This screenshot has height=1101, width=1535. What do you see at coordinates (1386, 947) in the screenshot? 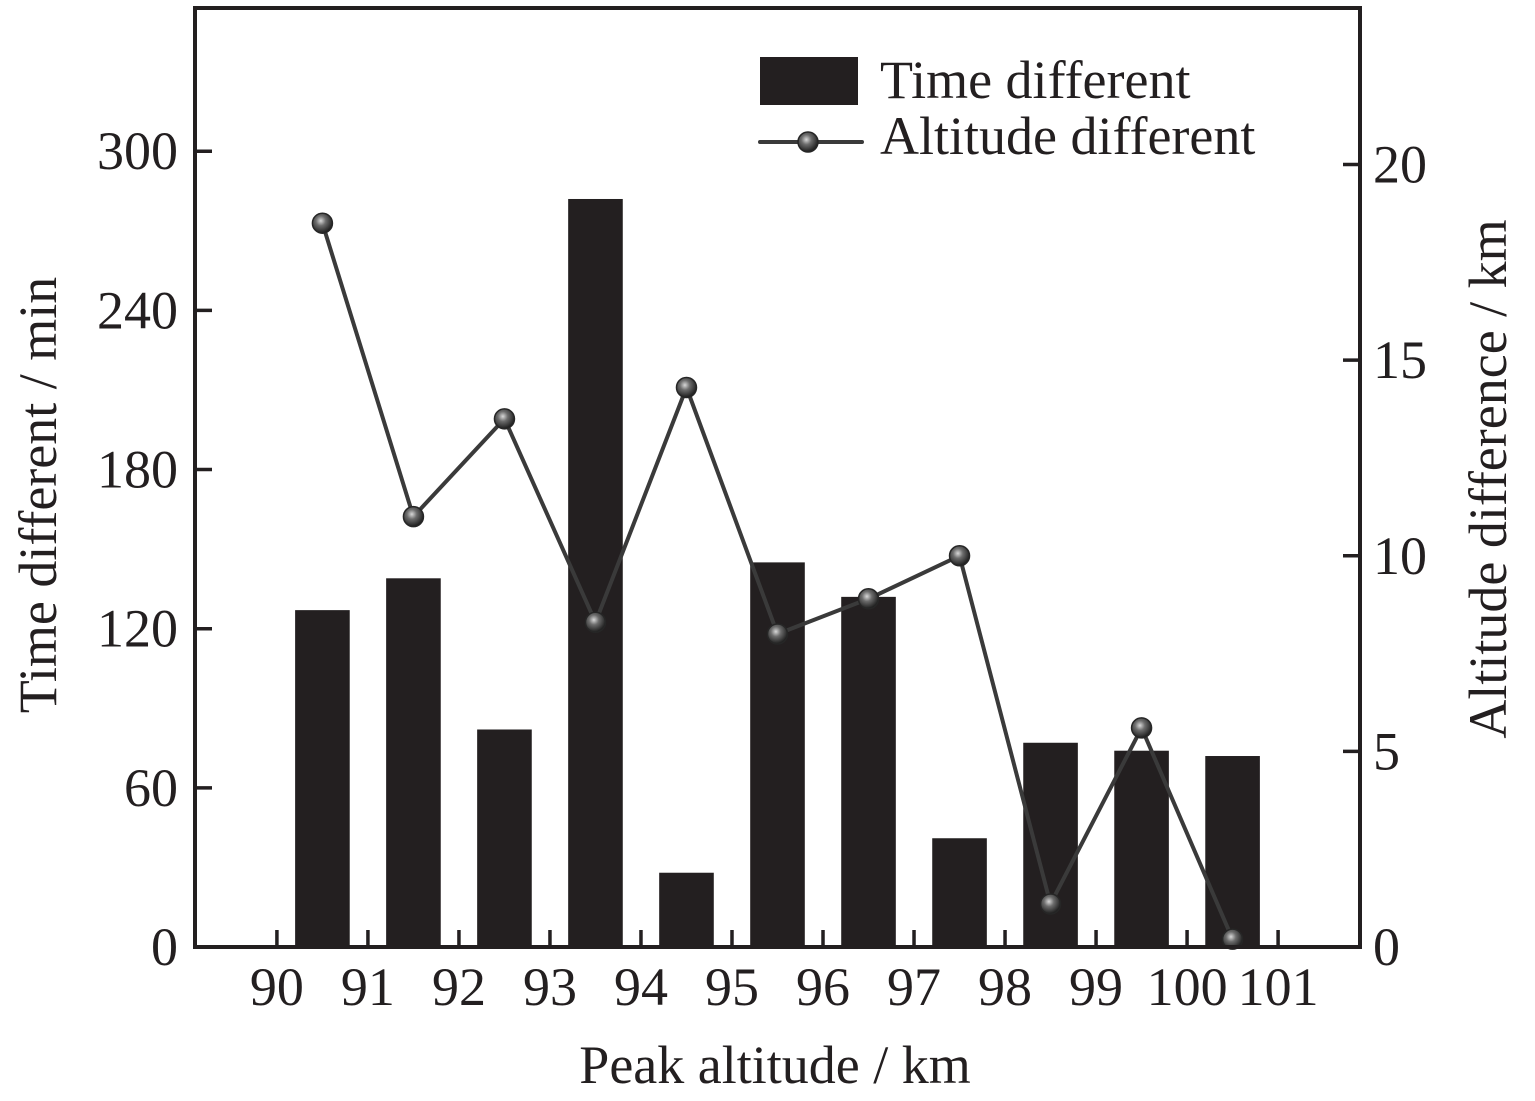
I see `y-right-tick-label: 0` at bounding box center [1386, 947].